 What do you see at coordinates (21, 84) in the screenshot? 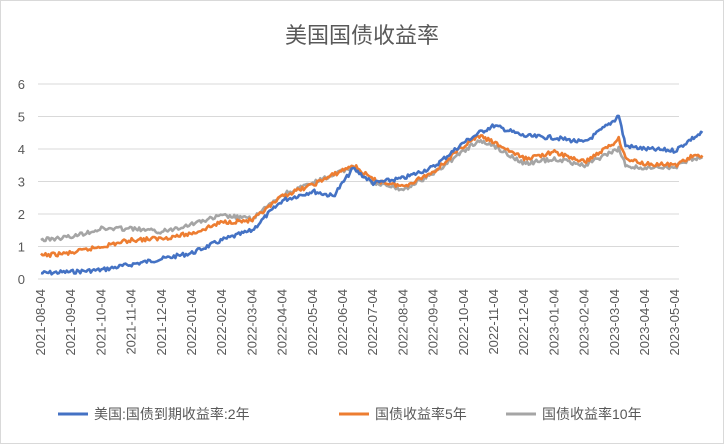
I see `y-tick-label: 6` at bounding box center [21, 84].